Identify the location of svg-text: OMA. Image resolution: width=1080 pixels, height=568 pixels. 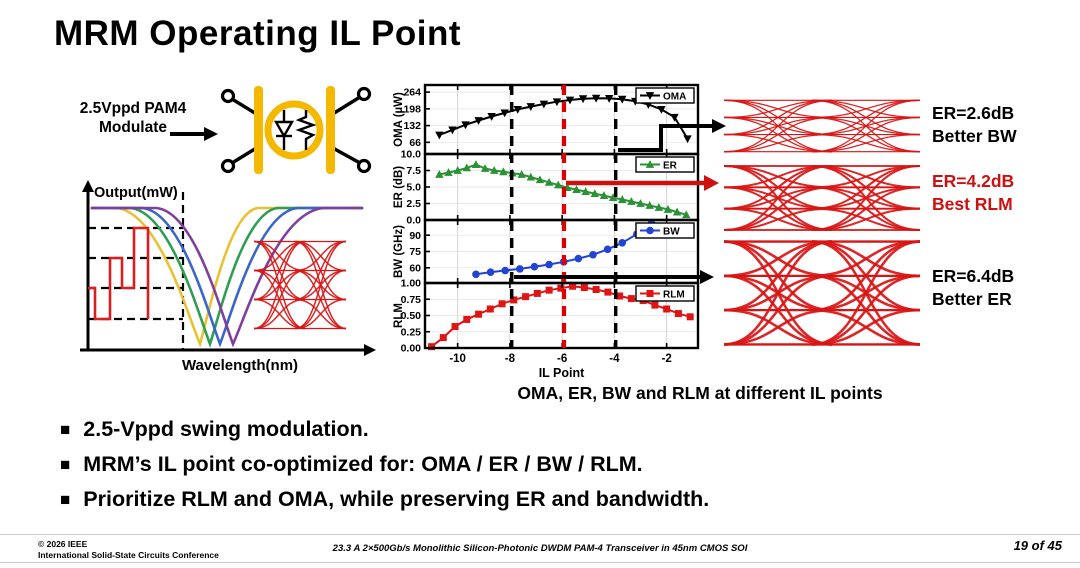
(674, 97).